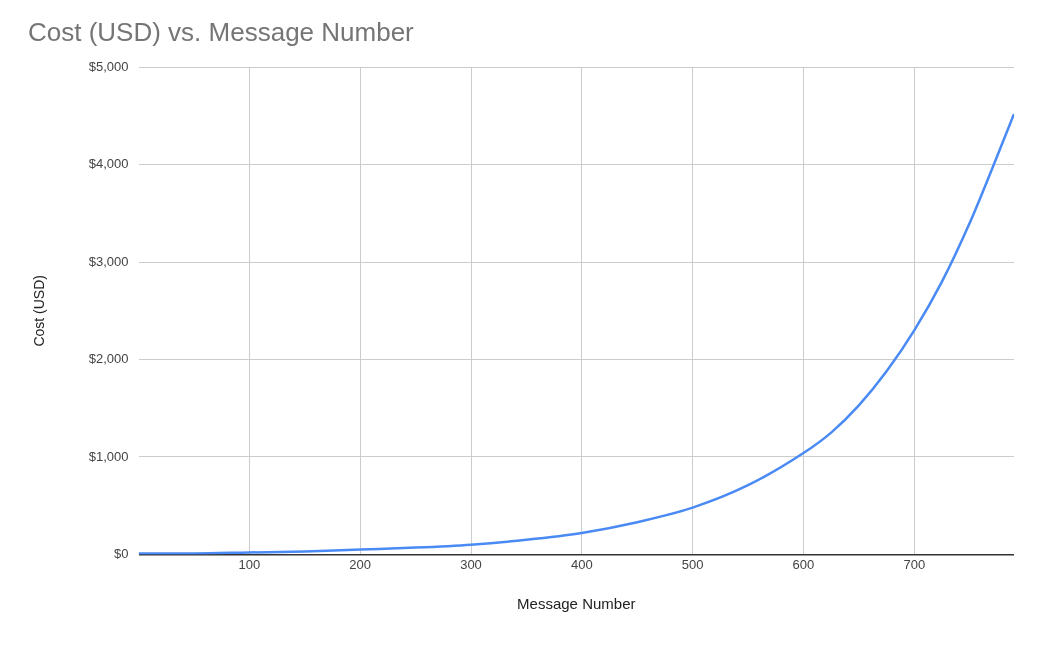  I want to click on x-tick-label: 400, so click(581, 564).